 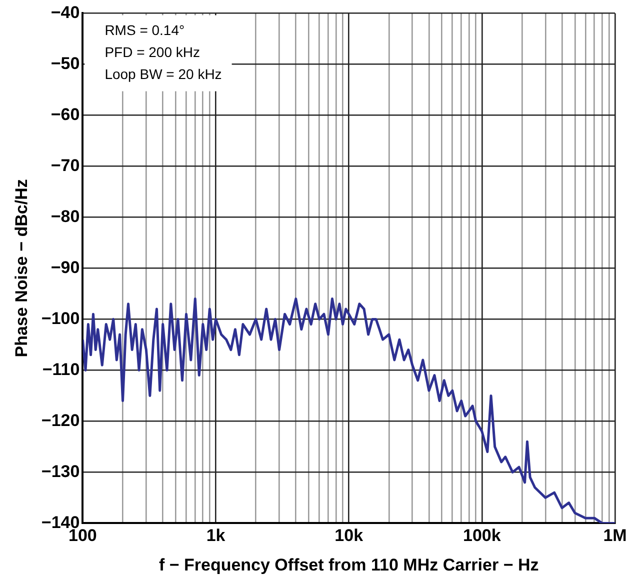 I want to click on annotation: PFD = 200 kHz, so click(x=152, y=52).